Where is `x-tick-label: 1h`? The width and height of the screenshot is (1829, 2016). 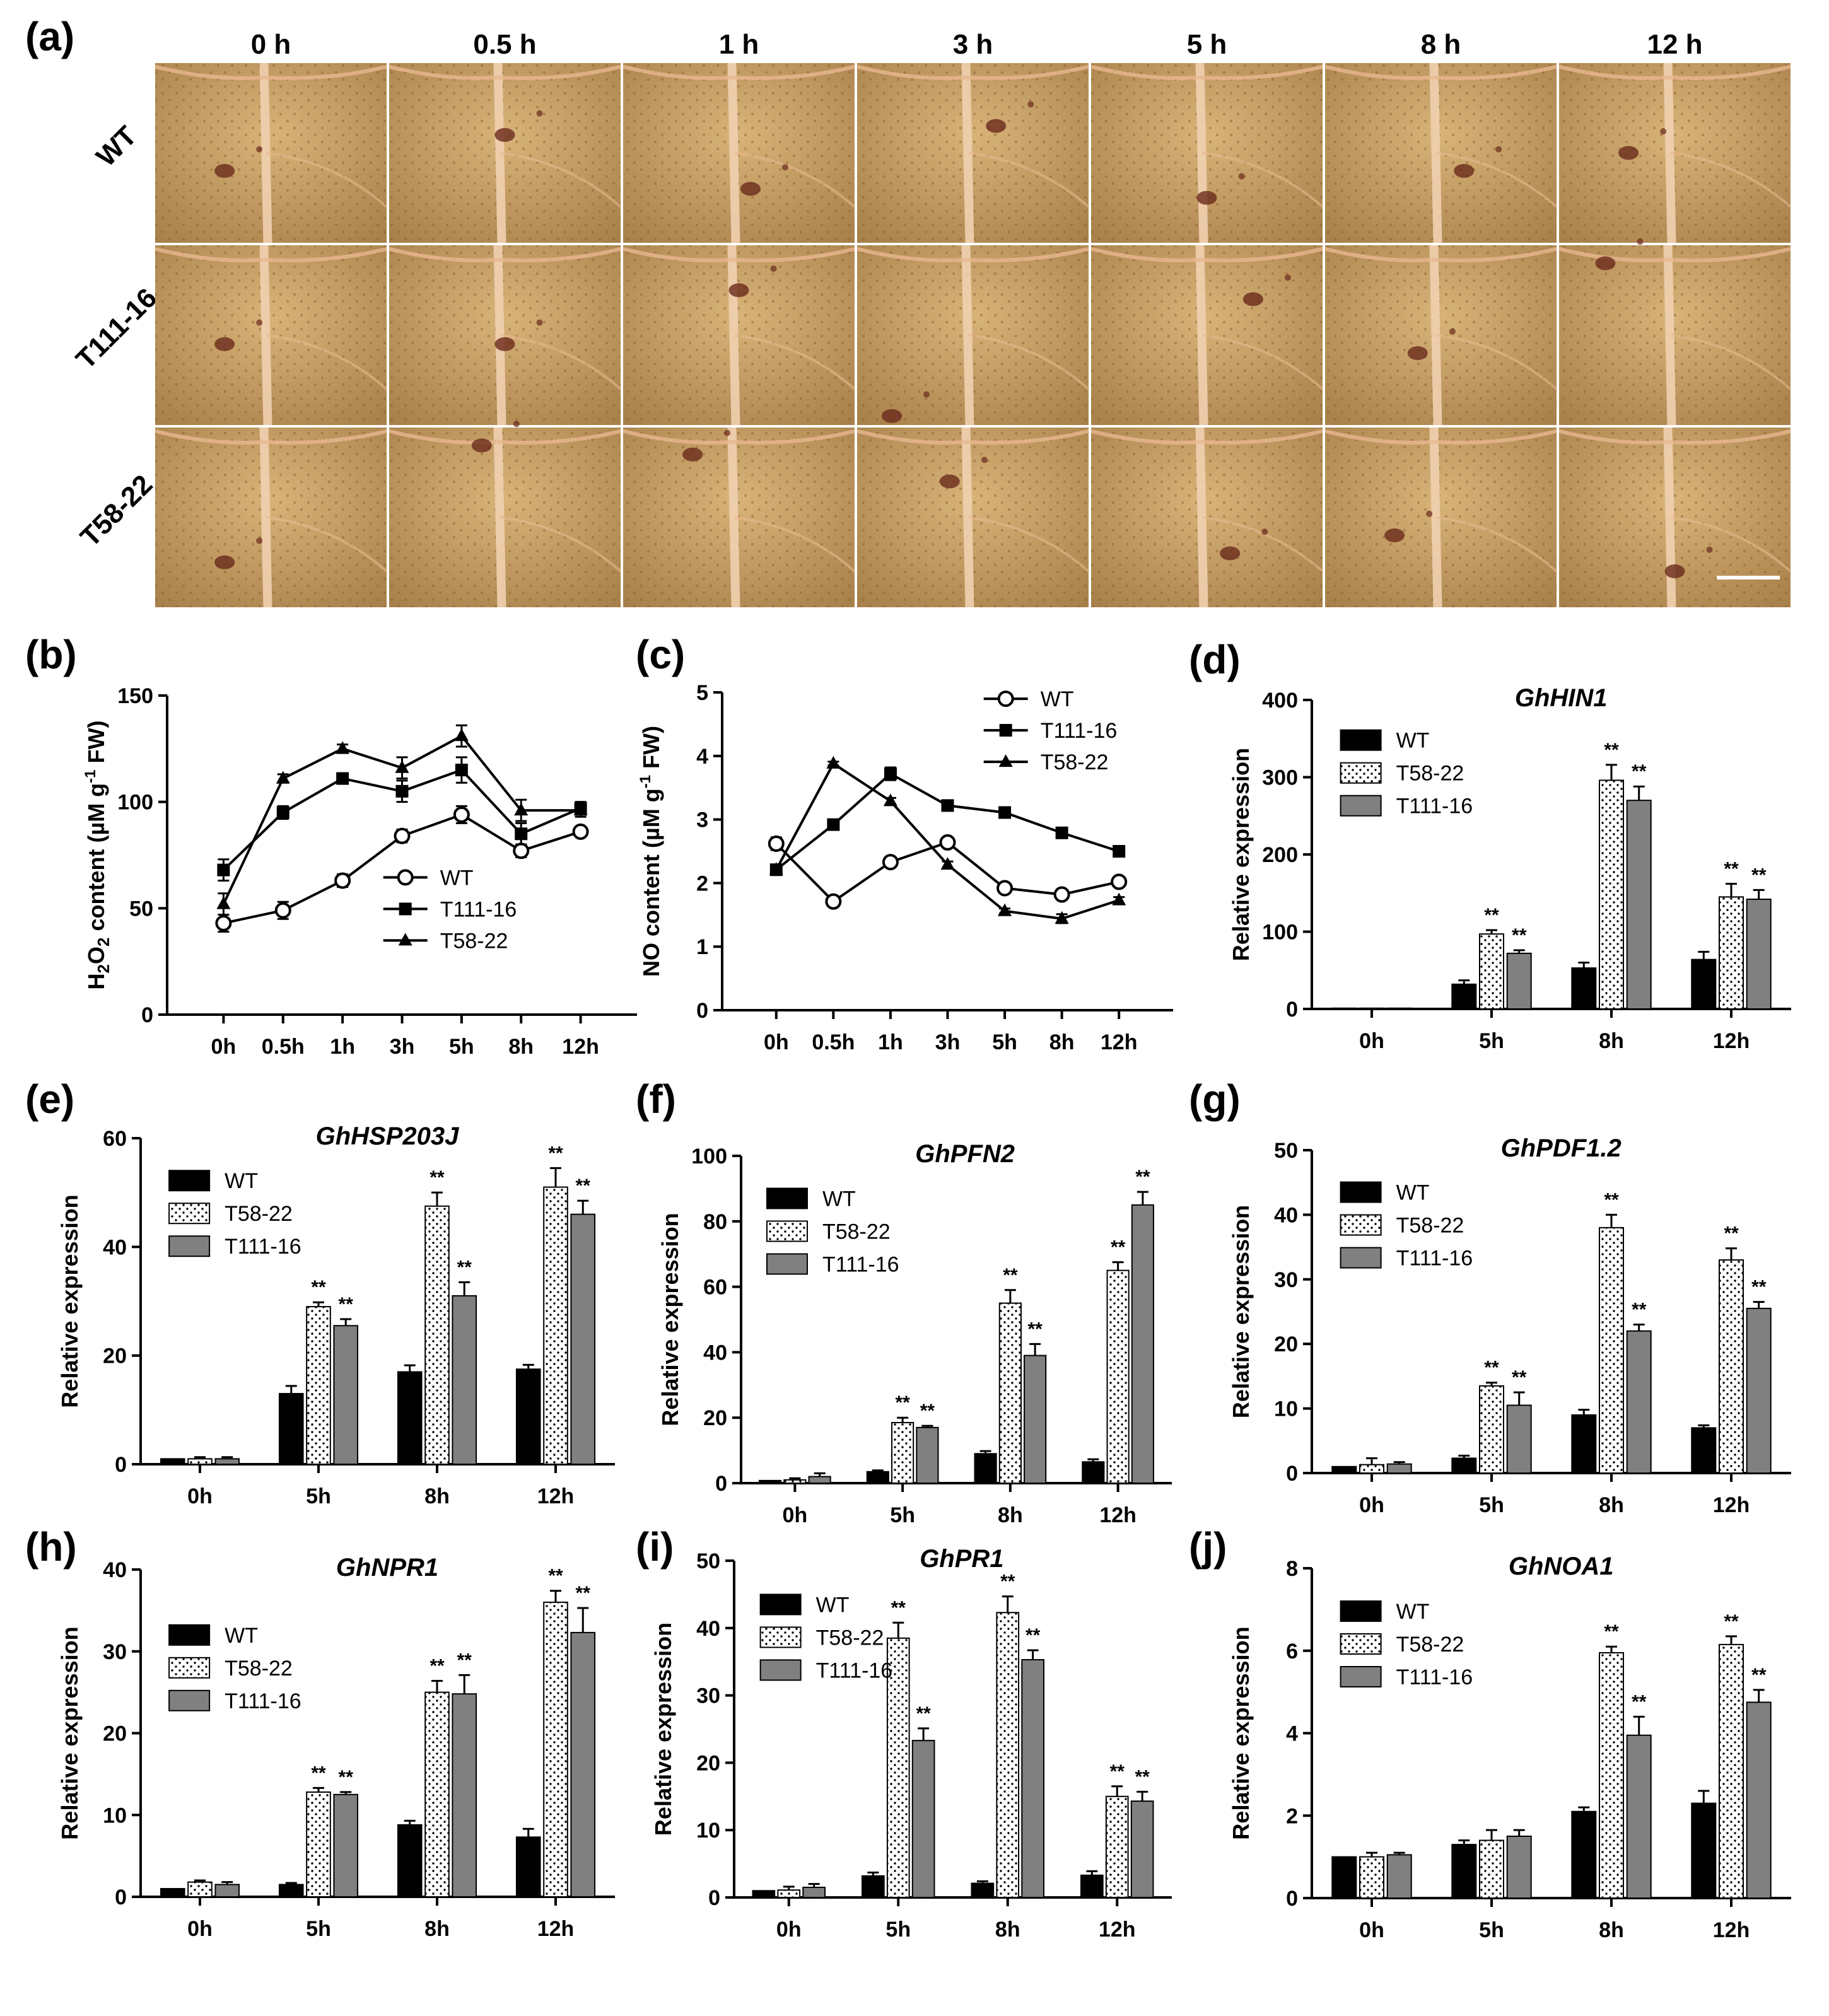
x-tick-label: 1h is located at coordinates (890, 1042).